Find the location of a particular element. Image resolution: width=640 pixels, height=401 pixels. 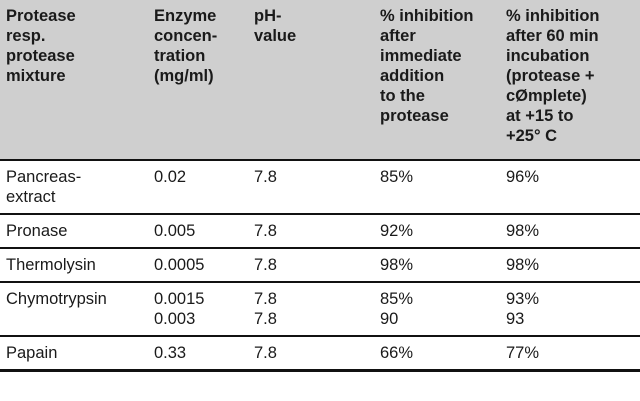

header-protease: Protease resp. protease mixture is located at coordinates (74, 80).